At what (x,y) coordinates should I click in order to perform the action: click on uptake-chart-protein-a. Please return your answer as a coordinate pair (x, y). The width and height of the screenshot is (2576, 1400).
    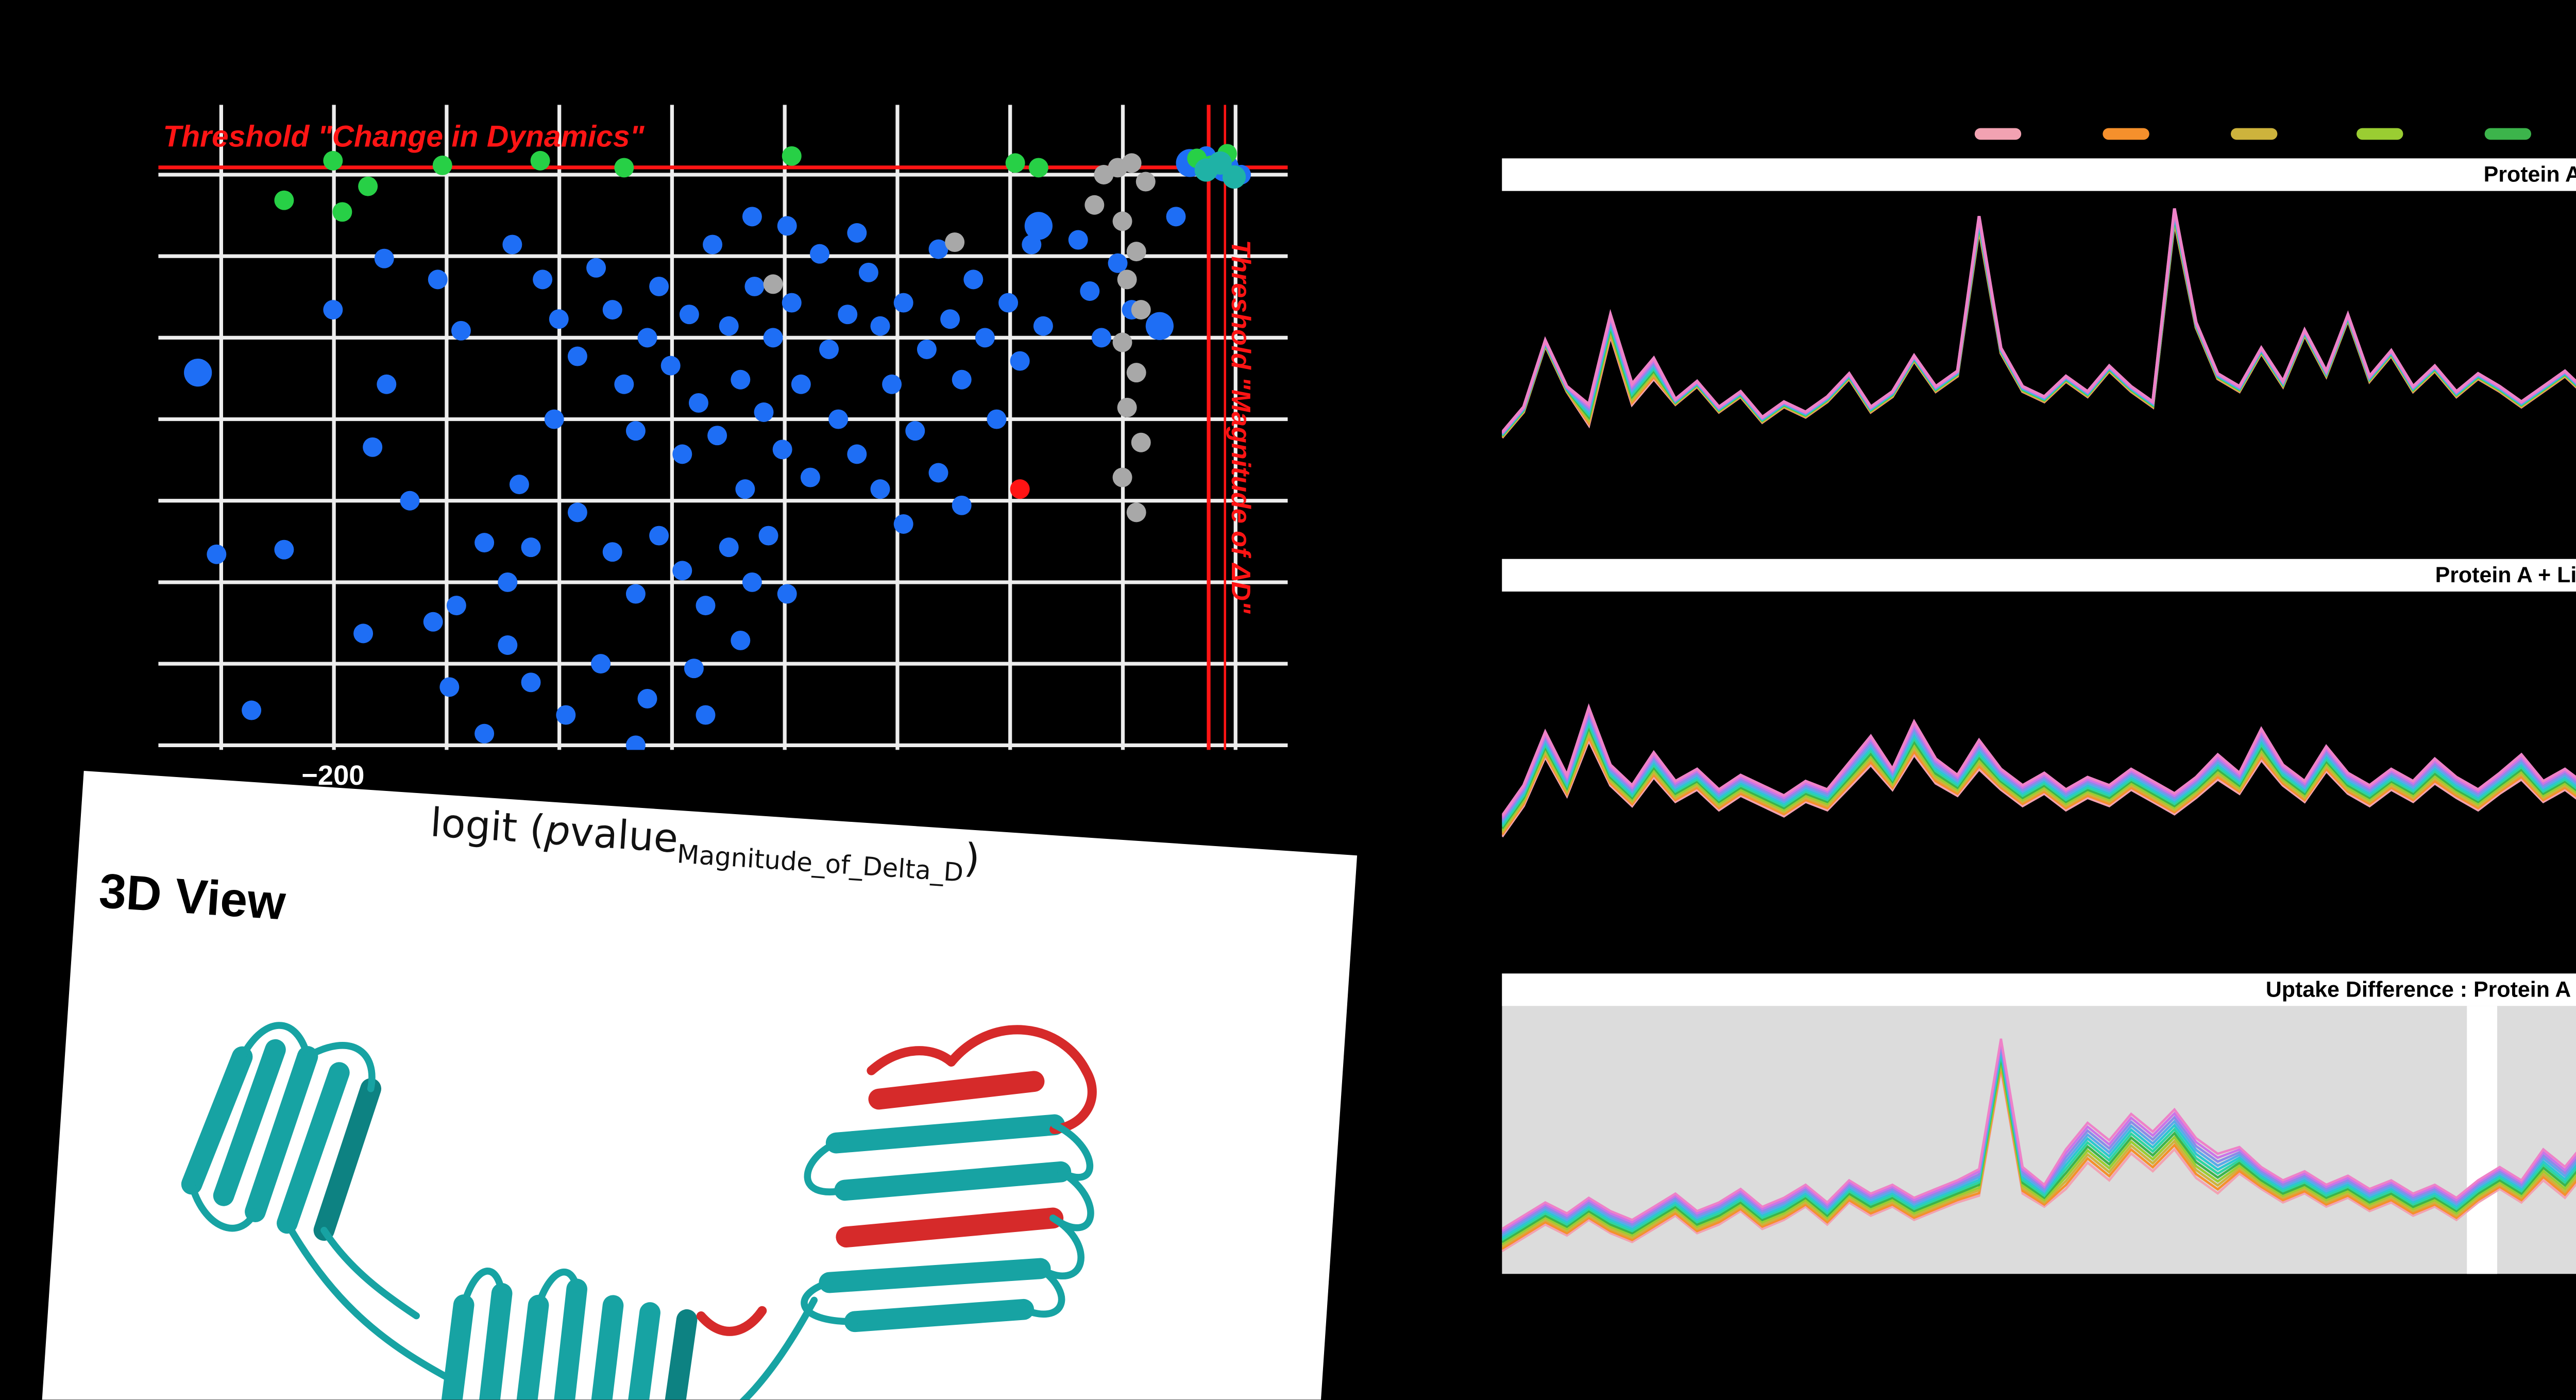
    Looking at the image, I should click on (2039, 366).